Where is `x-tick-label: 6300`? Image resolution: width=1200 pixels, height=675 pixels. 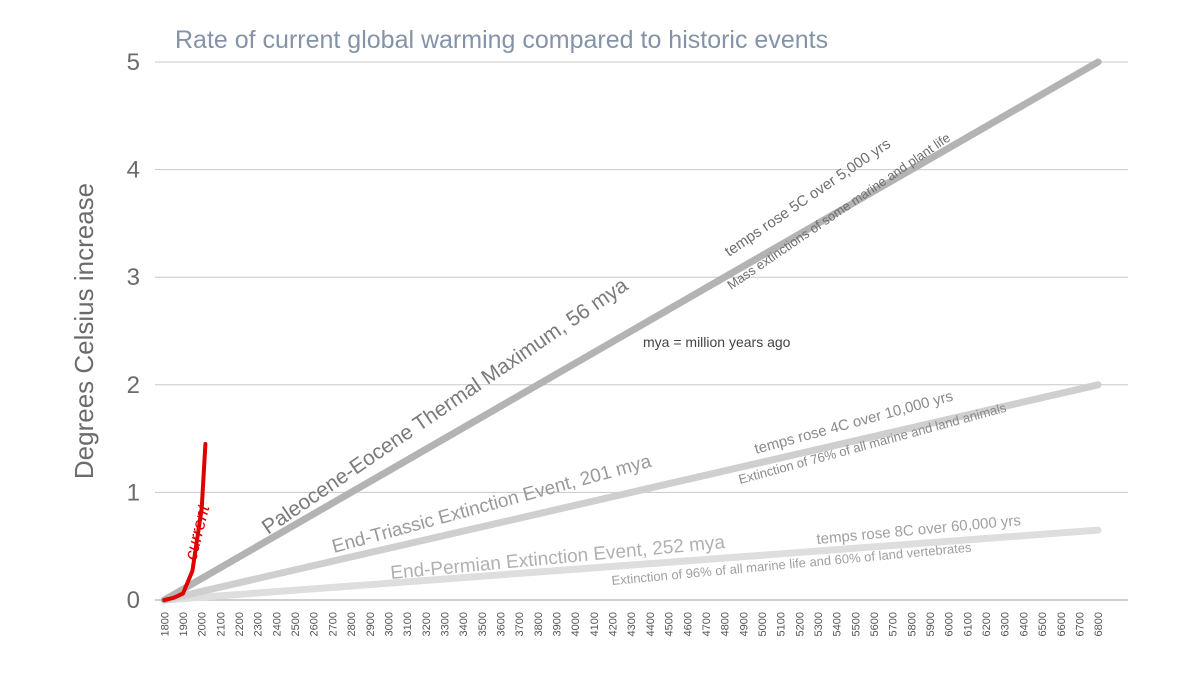
x-tick-label: 6300 is located at coordinates (1006, 624).